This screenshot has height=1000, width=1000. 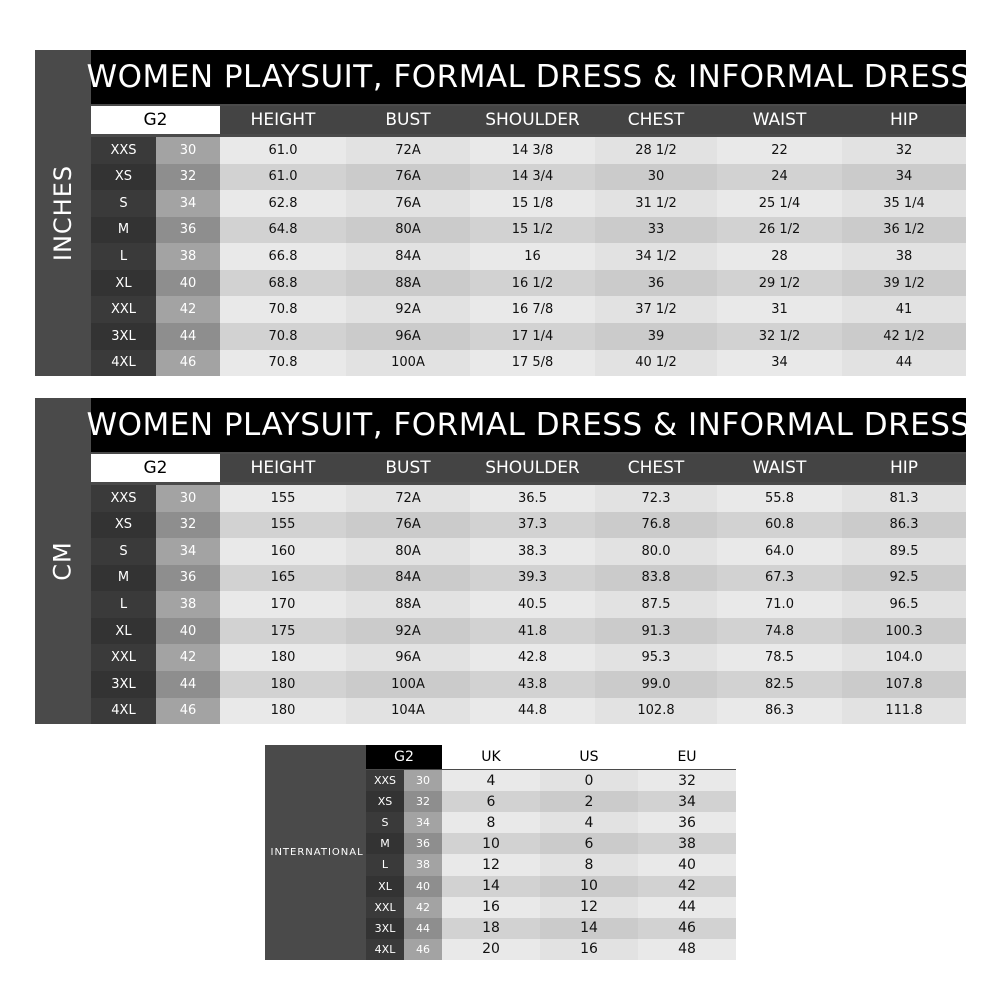 I want to click on table-cell: 72.3, so click(x=656, y=498).